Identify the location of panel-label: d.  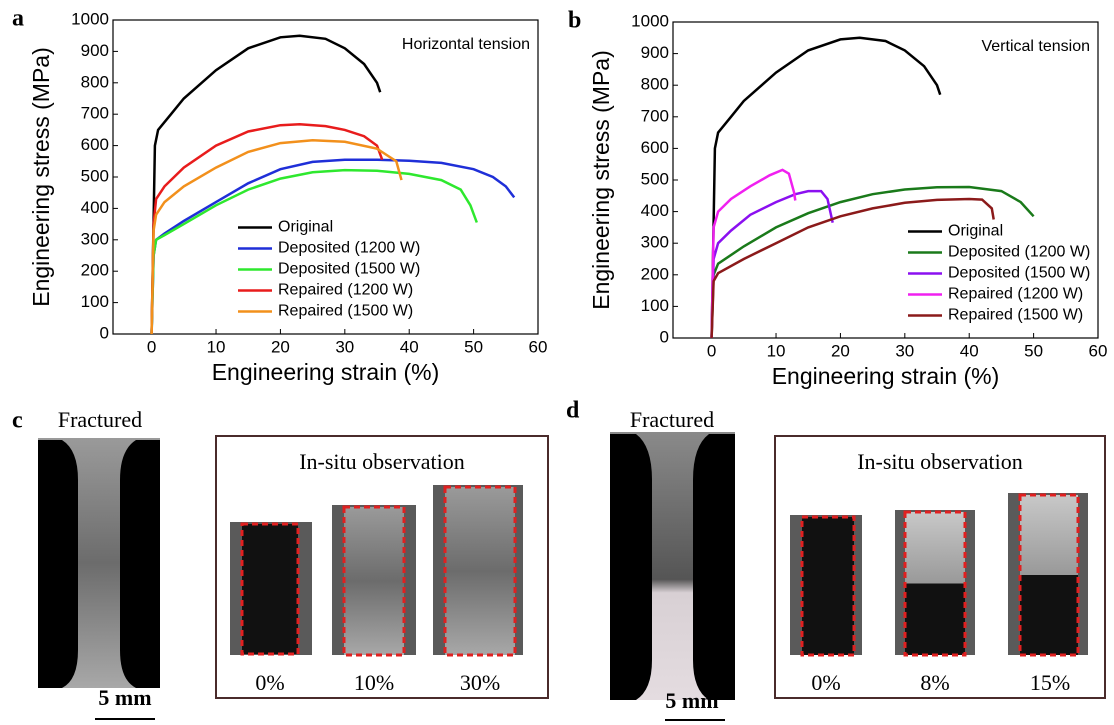
(573, 411).